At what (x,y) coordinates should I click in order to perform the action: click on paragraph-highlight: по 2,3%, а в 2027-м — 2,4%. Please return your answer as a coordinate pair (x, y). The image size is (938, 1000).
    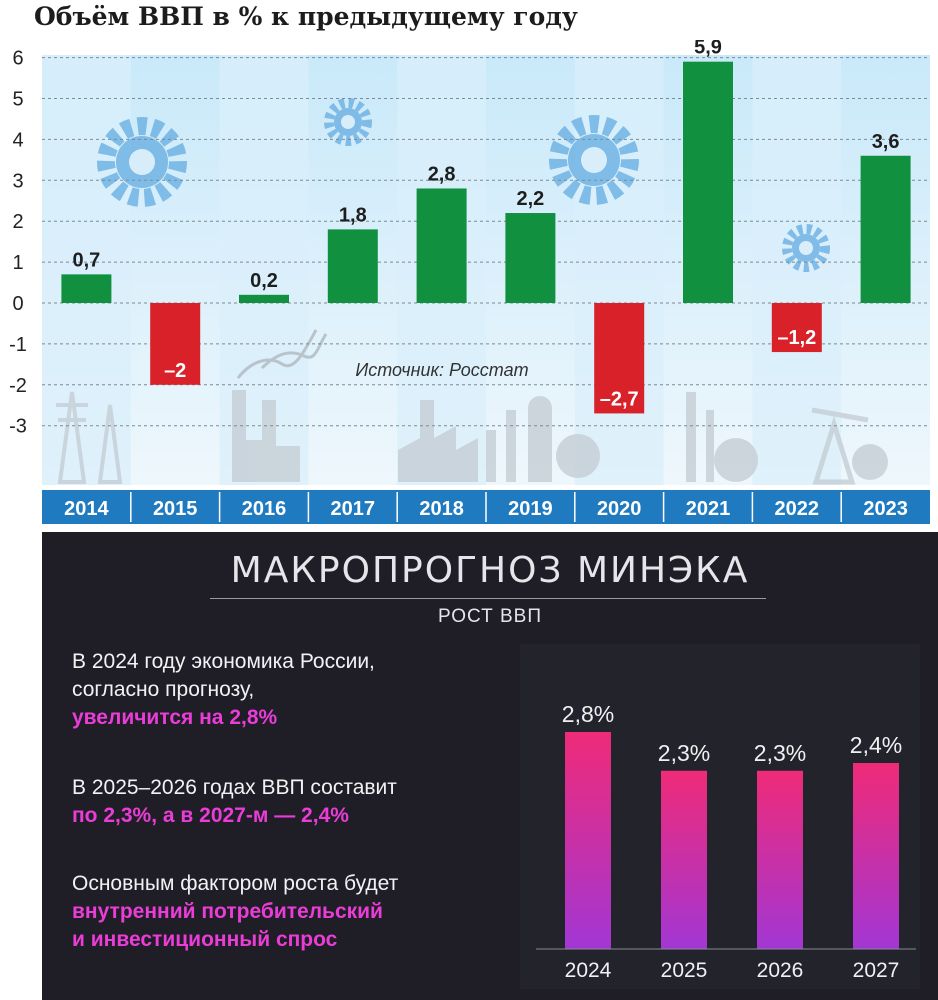
    Looking at the image, I should click on (210, 815).